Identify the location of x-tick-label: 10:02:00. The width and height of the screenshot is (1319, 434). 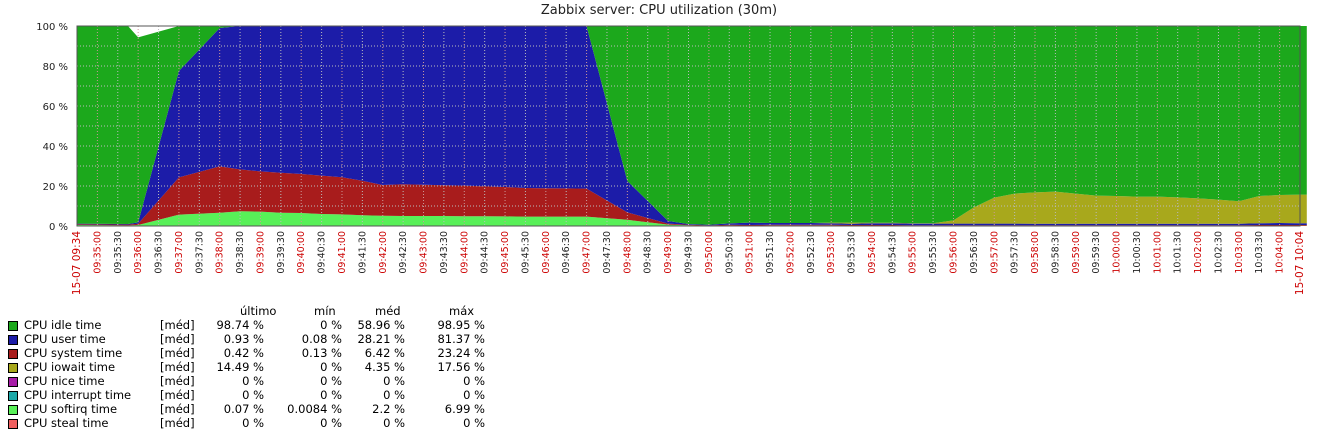
(1198, 252).